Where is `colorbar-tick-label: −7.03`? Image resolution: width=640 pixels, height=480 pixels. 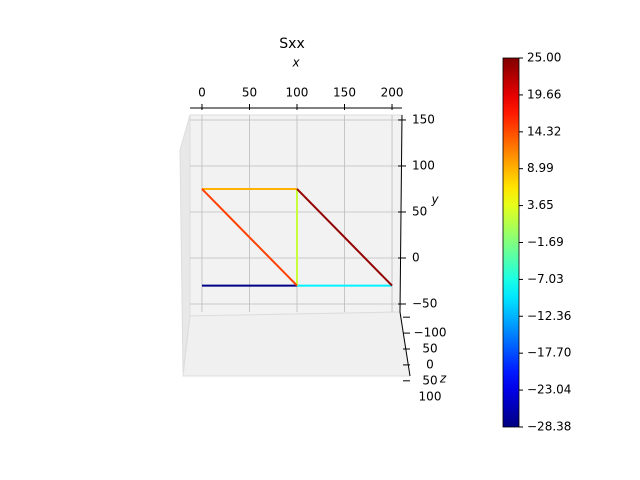
colorbar-tick-label: −7.03 is located at coordinates (545, 279).